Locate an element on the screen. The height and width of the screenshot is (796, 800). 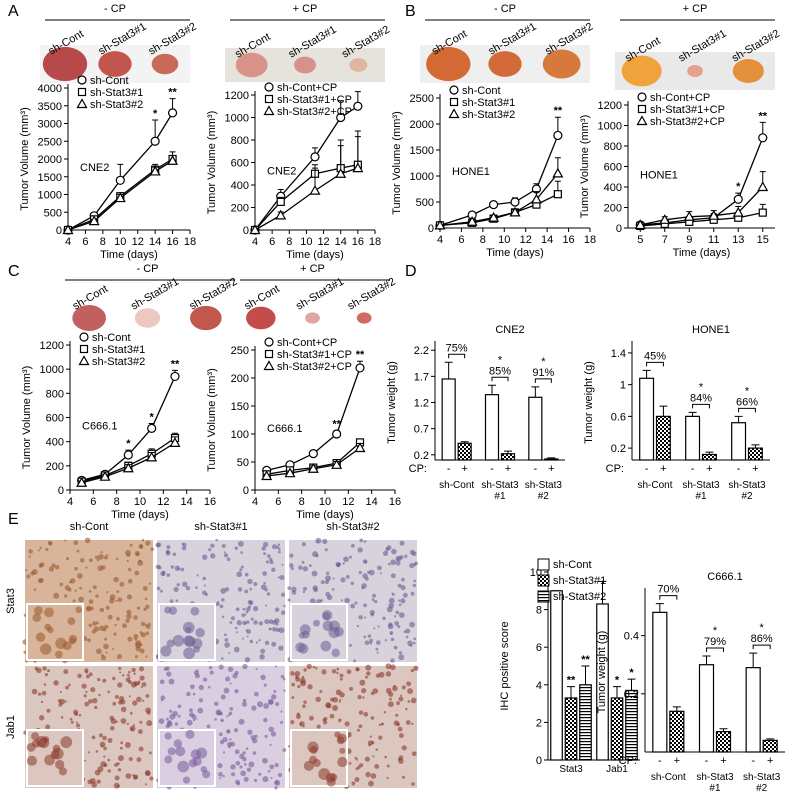
y-tick-label: 800 is located at coordinates (55, 394).